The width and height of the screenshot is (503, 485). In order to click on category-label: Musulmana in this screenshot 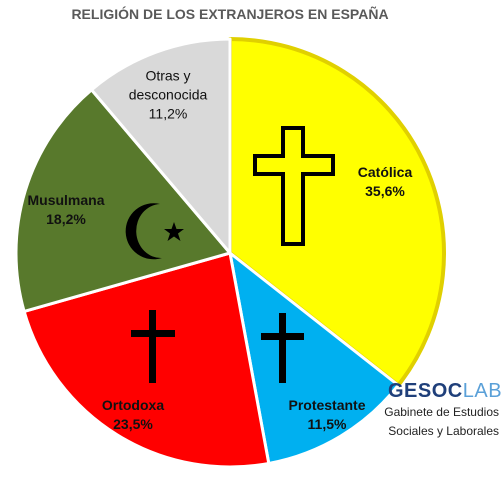, I will do `click(66, 200)`.